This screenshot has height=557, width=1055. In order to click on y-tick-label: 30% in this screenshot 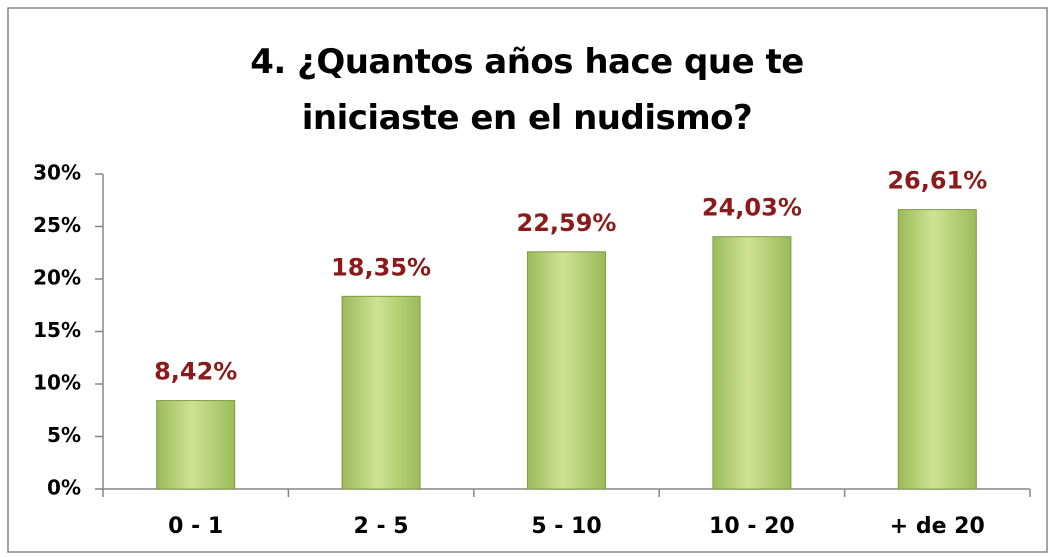, I will do `click(57, 173)`.